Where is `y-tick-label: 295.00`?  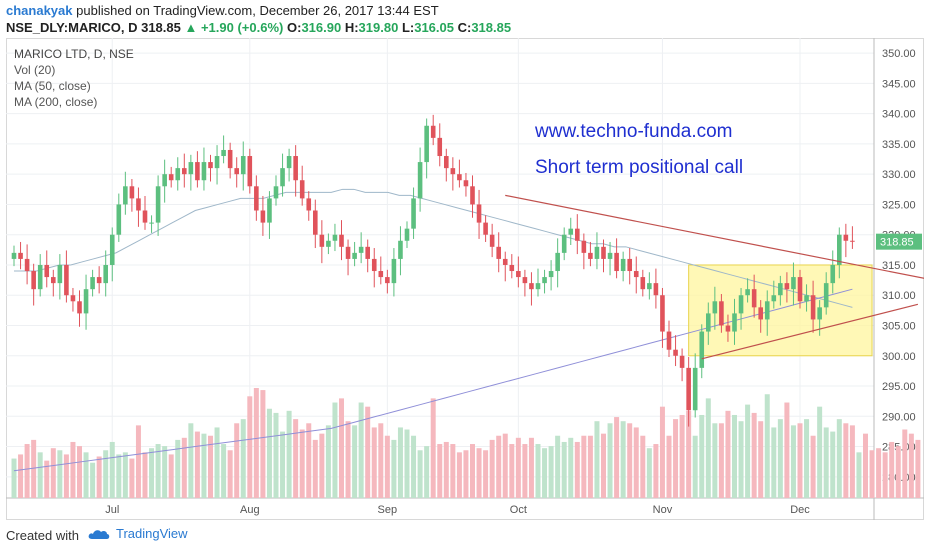 y-tick-label: 295.00 is located at coordinates (899, 387).